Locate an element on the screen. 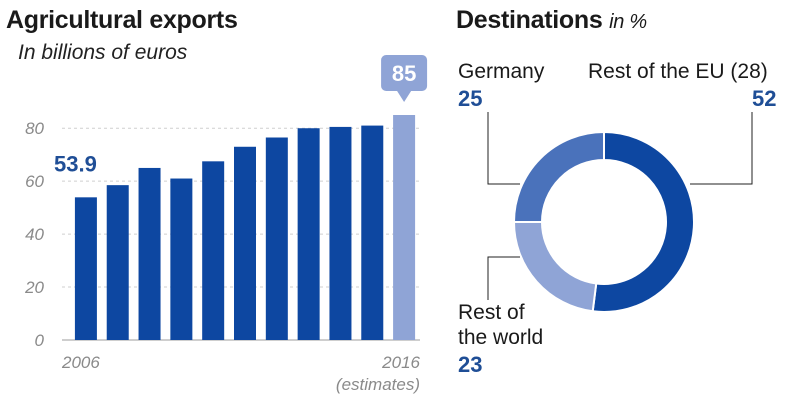  x-tick-sublabel: (estimates) is located at coordinates (378, 384).